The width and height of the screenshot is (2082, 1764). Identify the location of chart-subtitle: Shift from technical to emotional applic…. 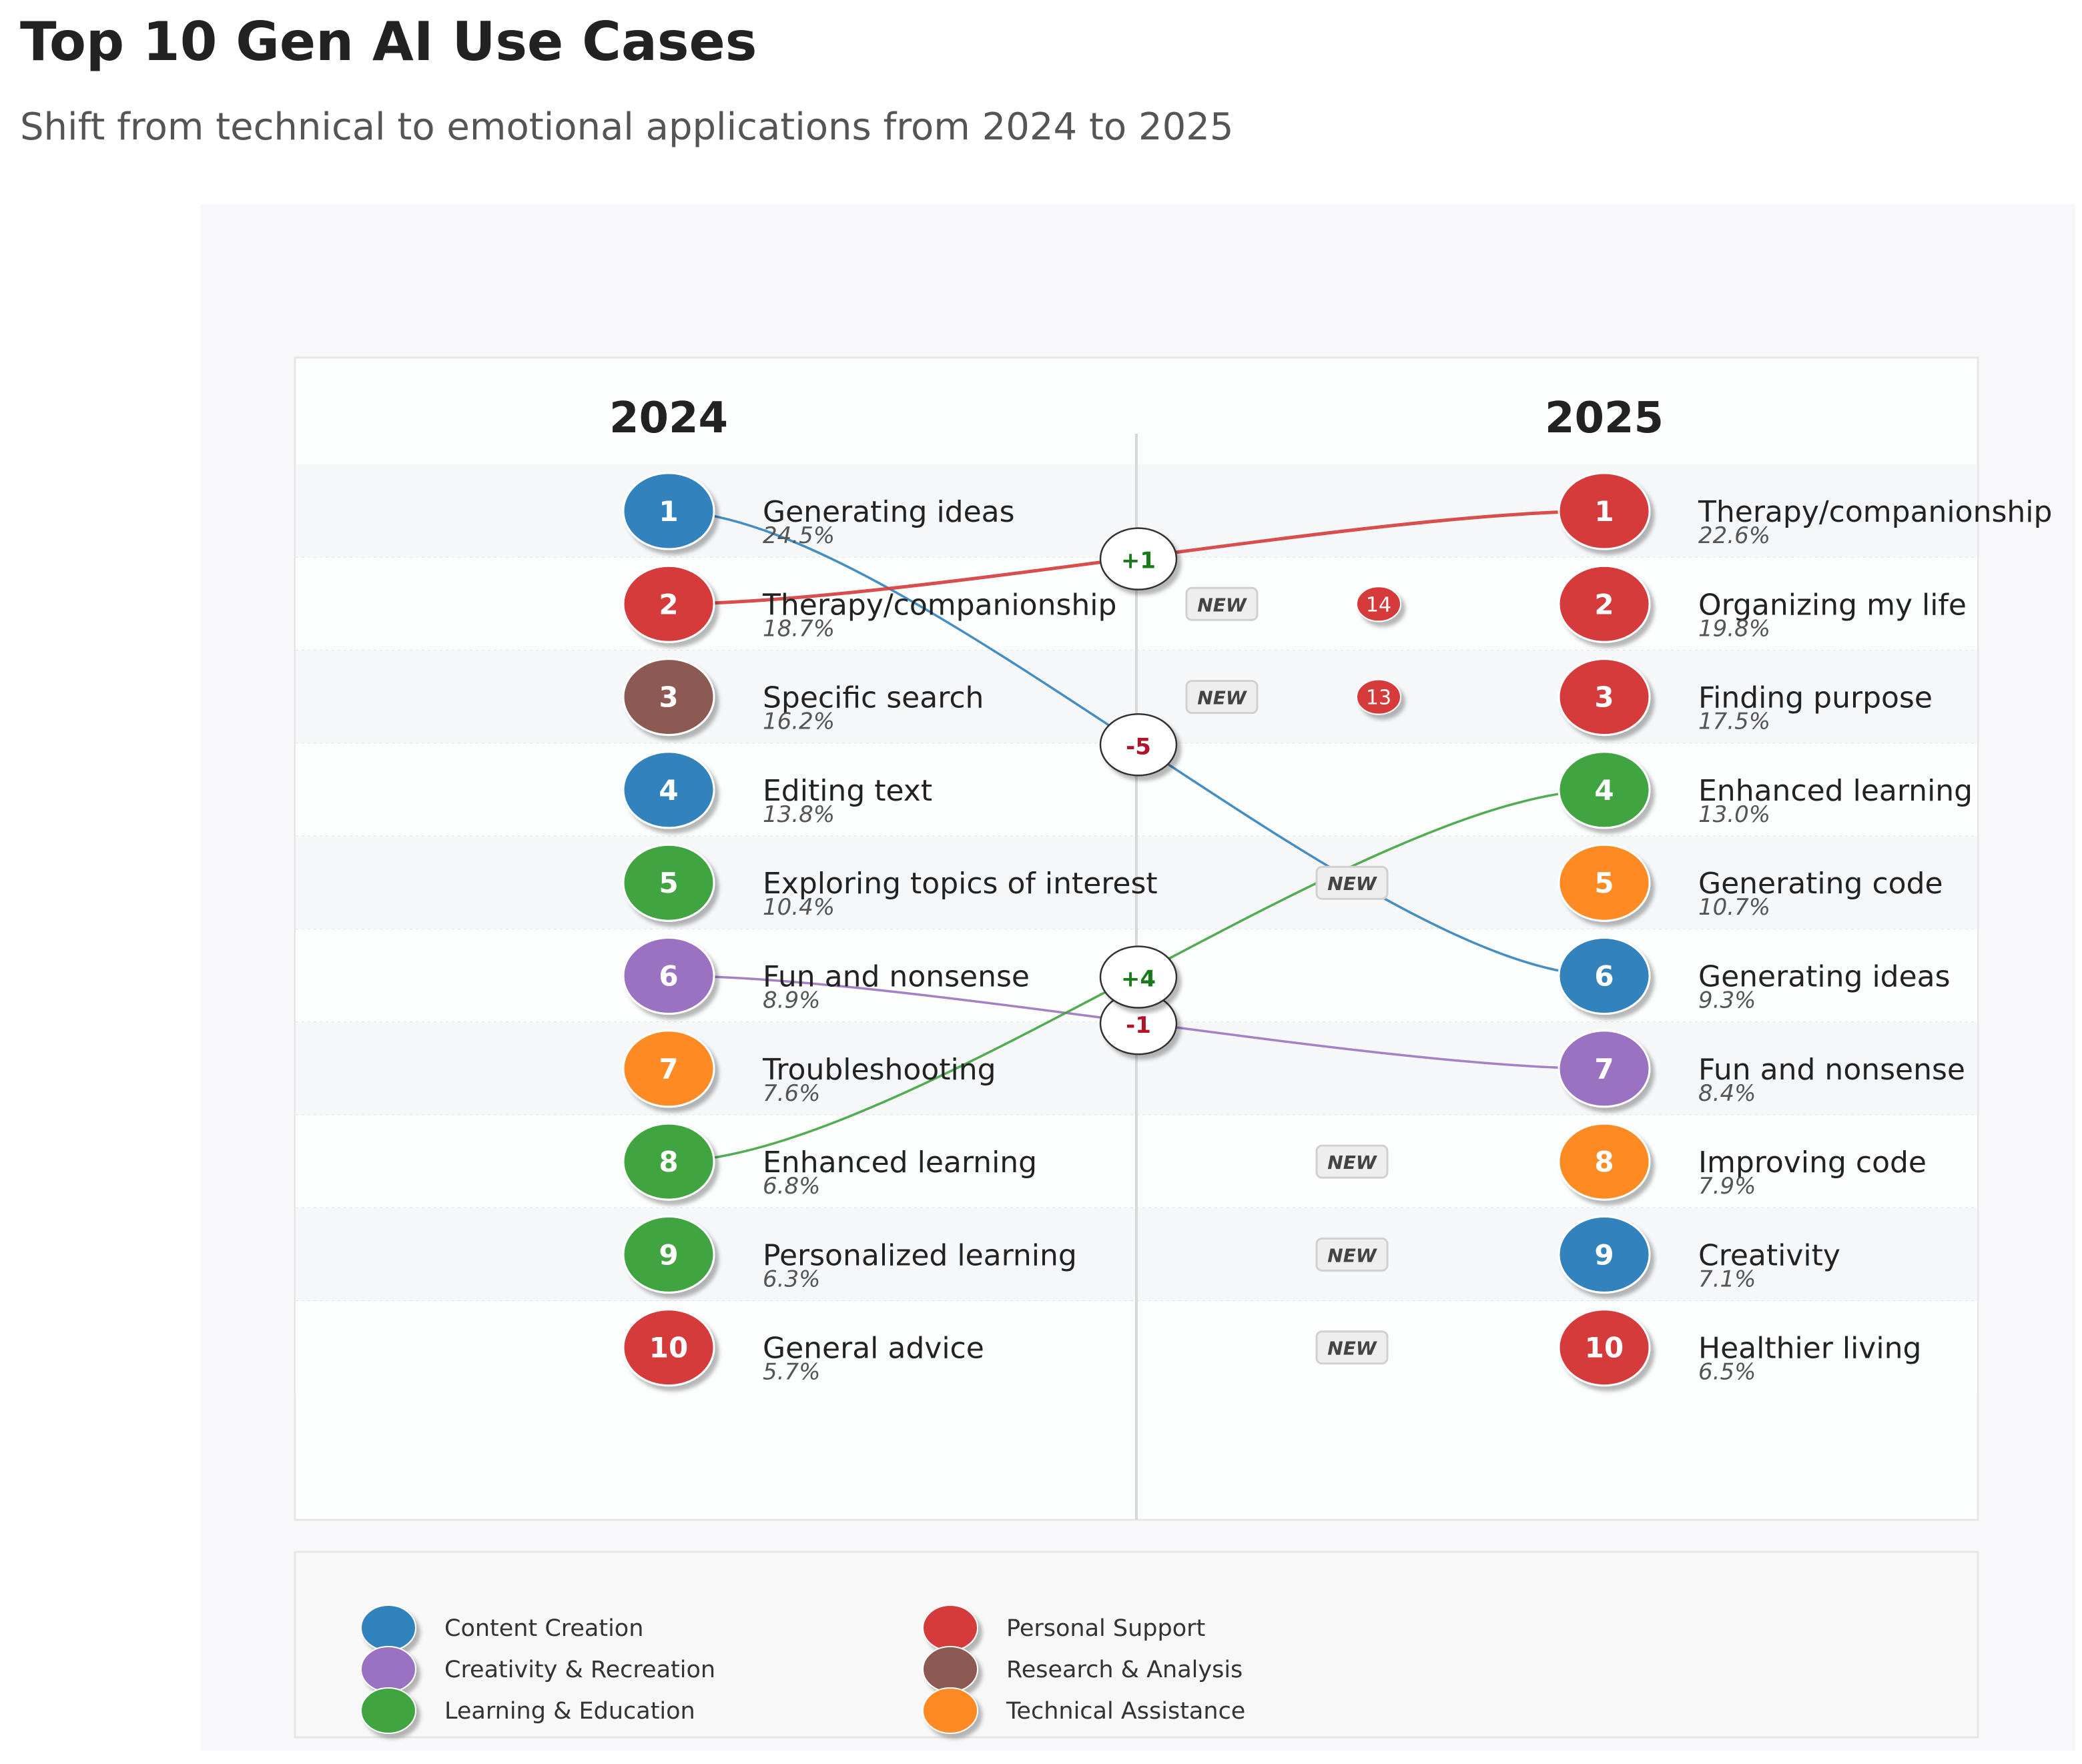
(627, 127).